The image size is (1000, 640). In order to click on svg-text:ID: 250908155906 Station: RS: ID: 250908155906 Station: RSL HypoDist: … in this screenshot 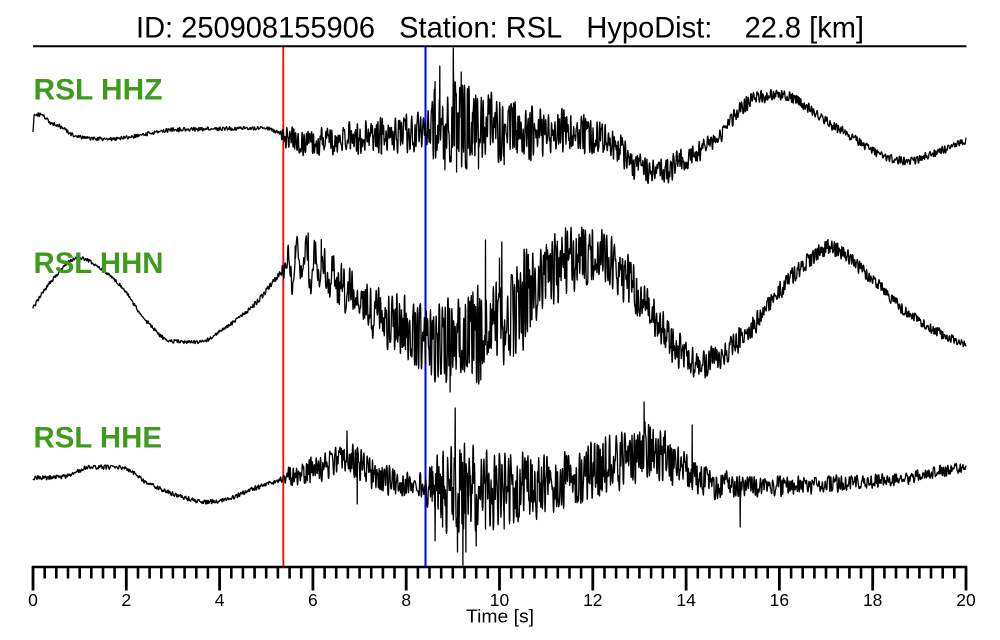, I will do `click(500, 28)`.